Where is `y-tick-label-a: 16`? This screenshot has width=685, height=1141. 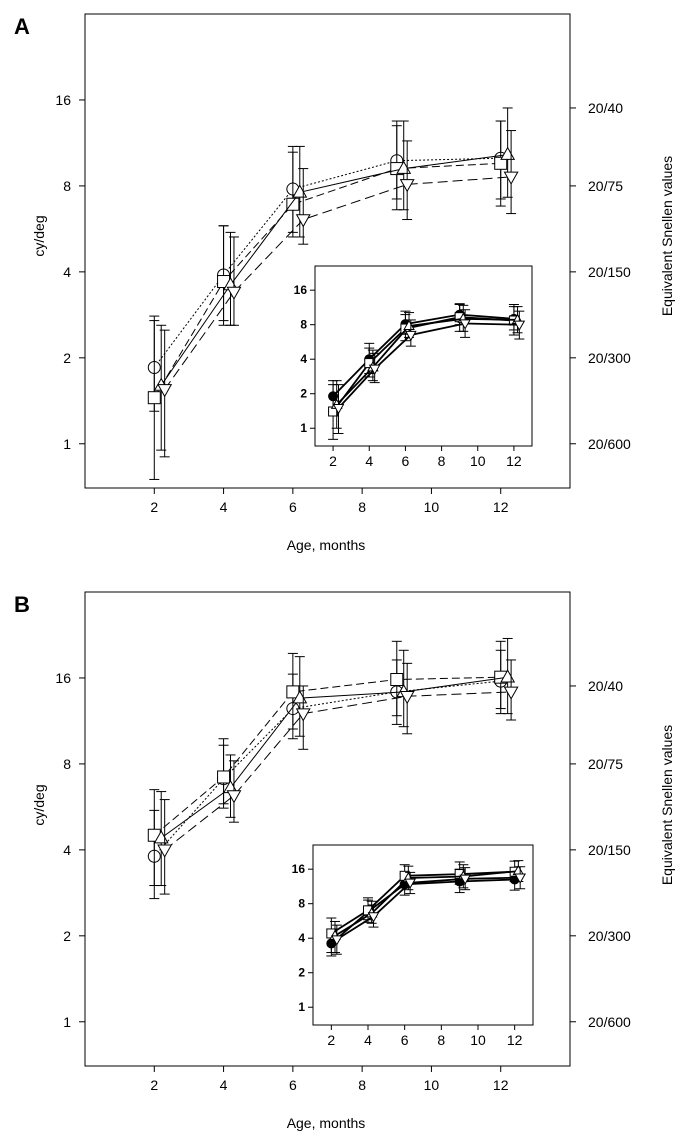 y-tick-label-a: 16 is located at coordinates (63, 100).